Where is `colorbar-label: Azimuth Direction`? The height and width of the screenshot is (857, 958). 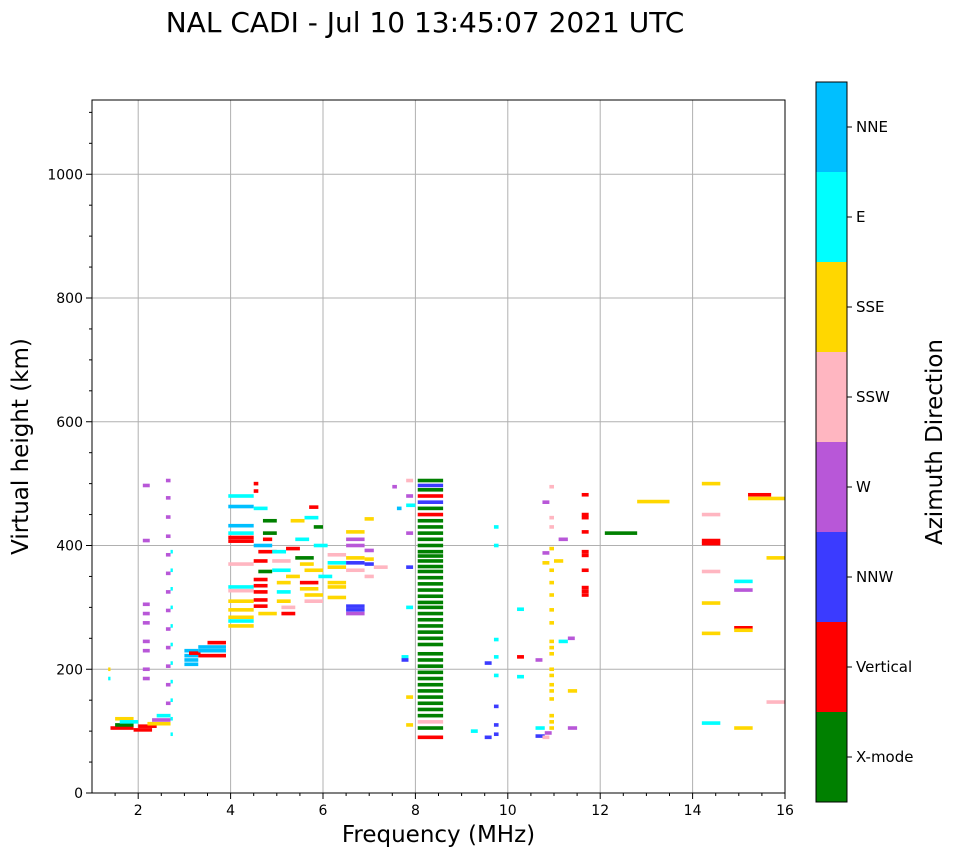 colorbar-label: Azimuth Direction is located at coordinates (935, 442).